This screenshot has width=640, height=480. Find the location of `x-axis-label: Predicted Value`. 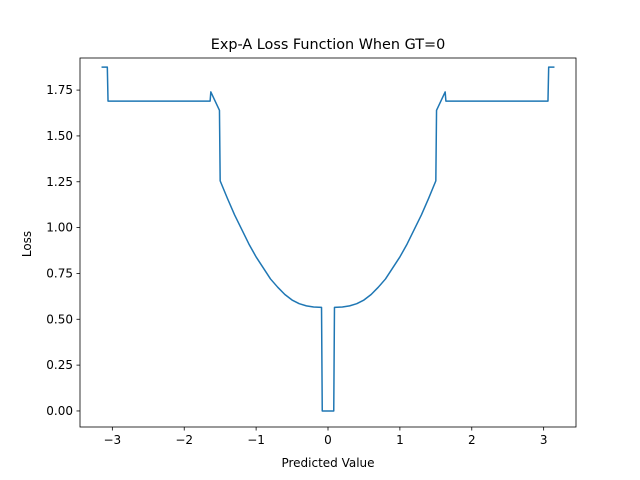

x-axis-label: Predicted Value is located at coordinates (327, 463).